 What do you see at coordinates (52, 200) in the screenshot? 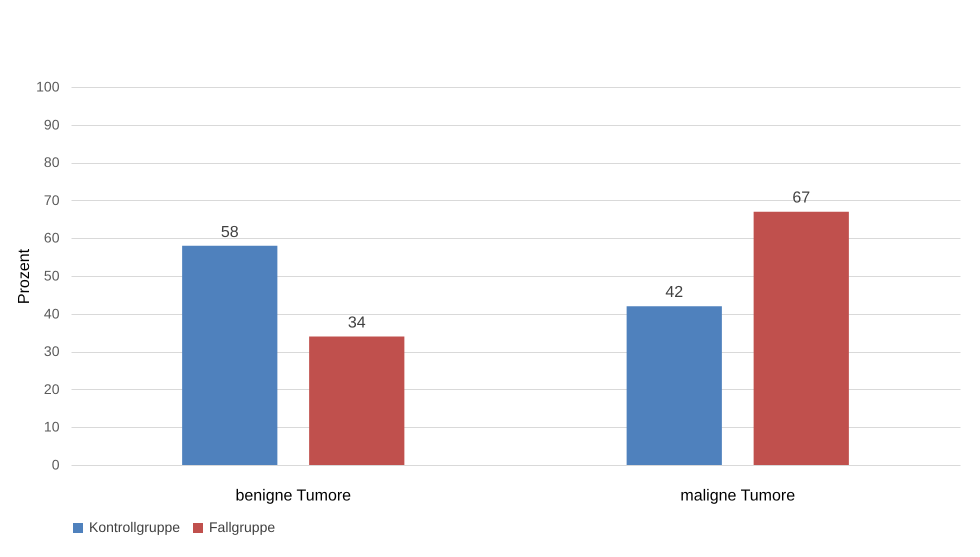
I see `y-tick-label: 70` at bounding box center [52, 200].